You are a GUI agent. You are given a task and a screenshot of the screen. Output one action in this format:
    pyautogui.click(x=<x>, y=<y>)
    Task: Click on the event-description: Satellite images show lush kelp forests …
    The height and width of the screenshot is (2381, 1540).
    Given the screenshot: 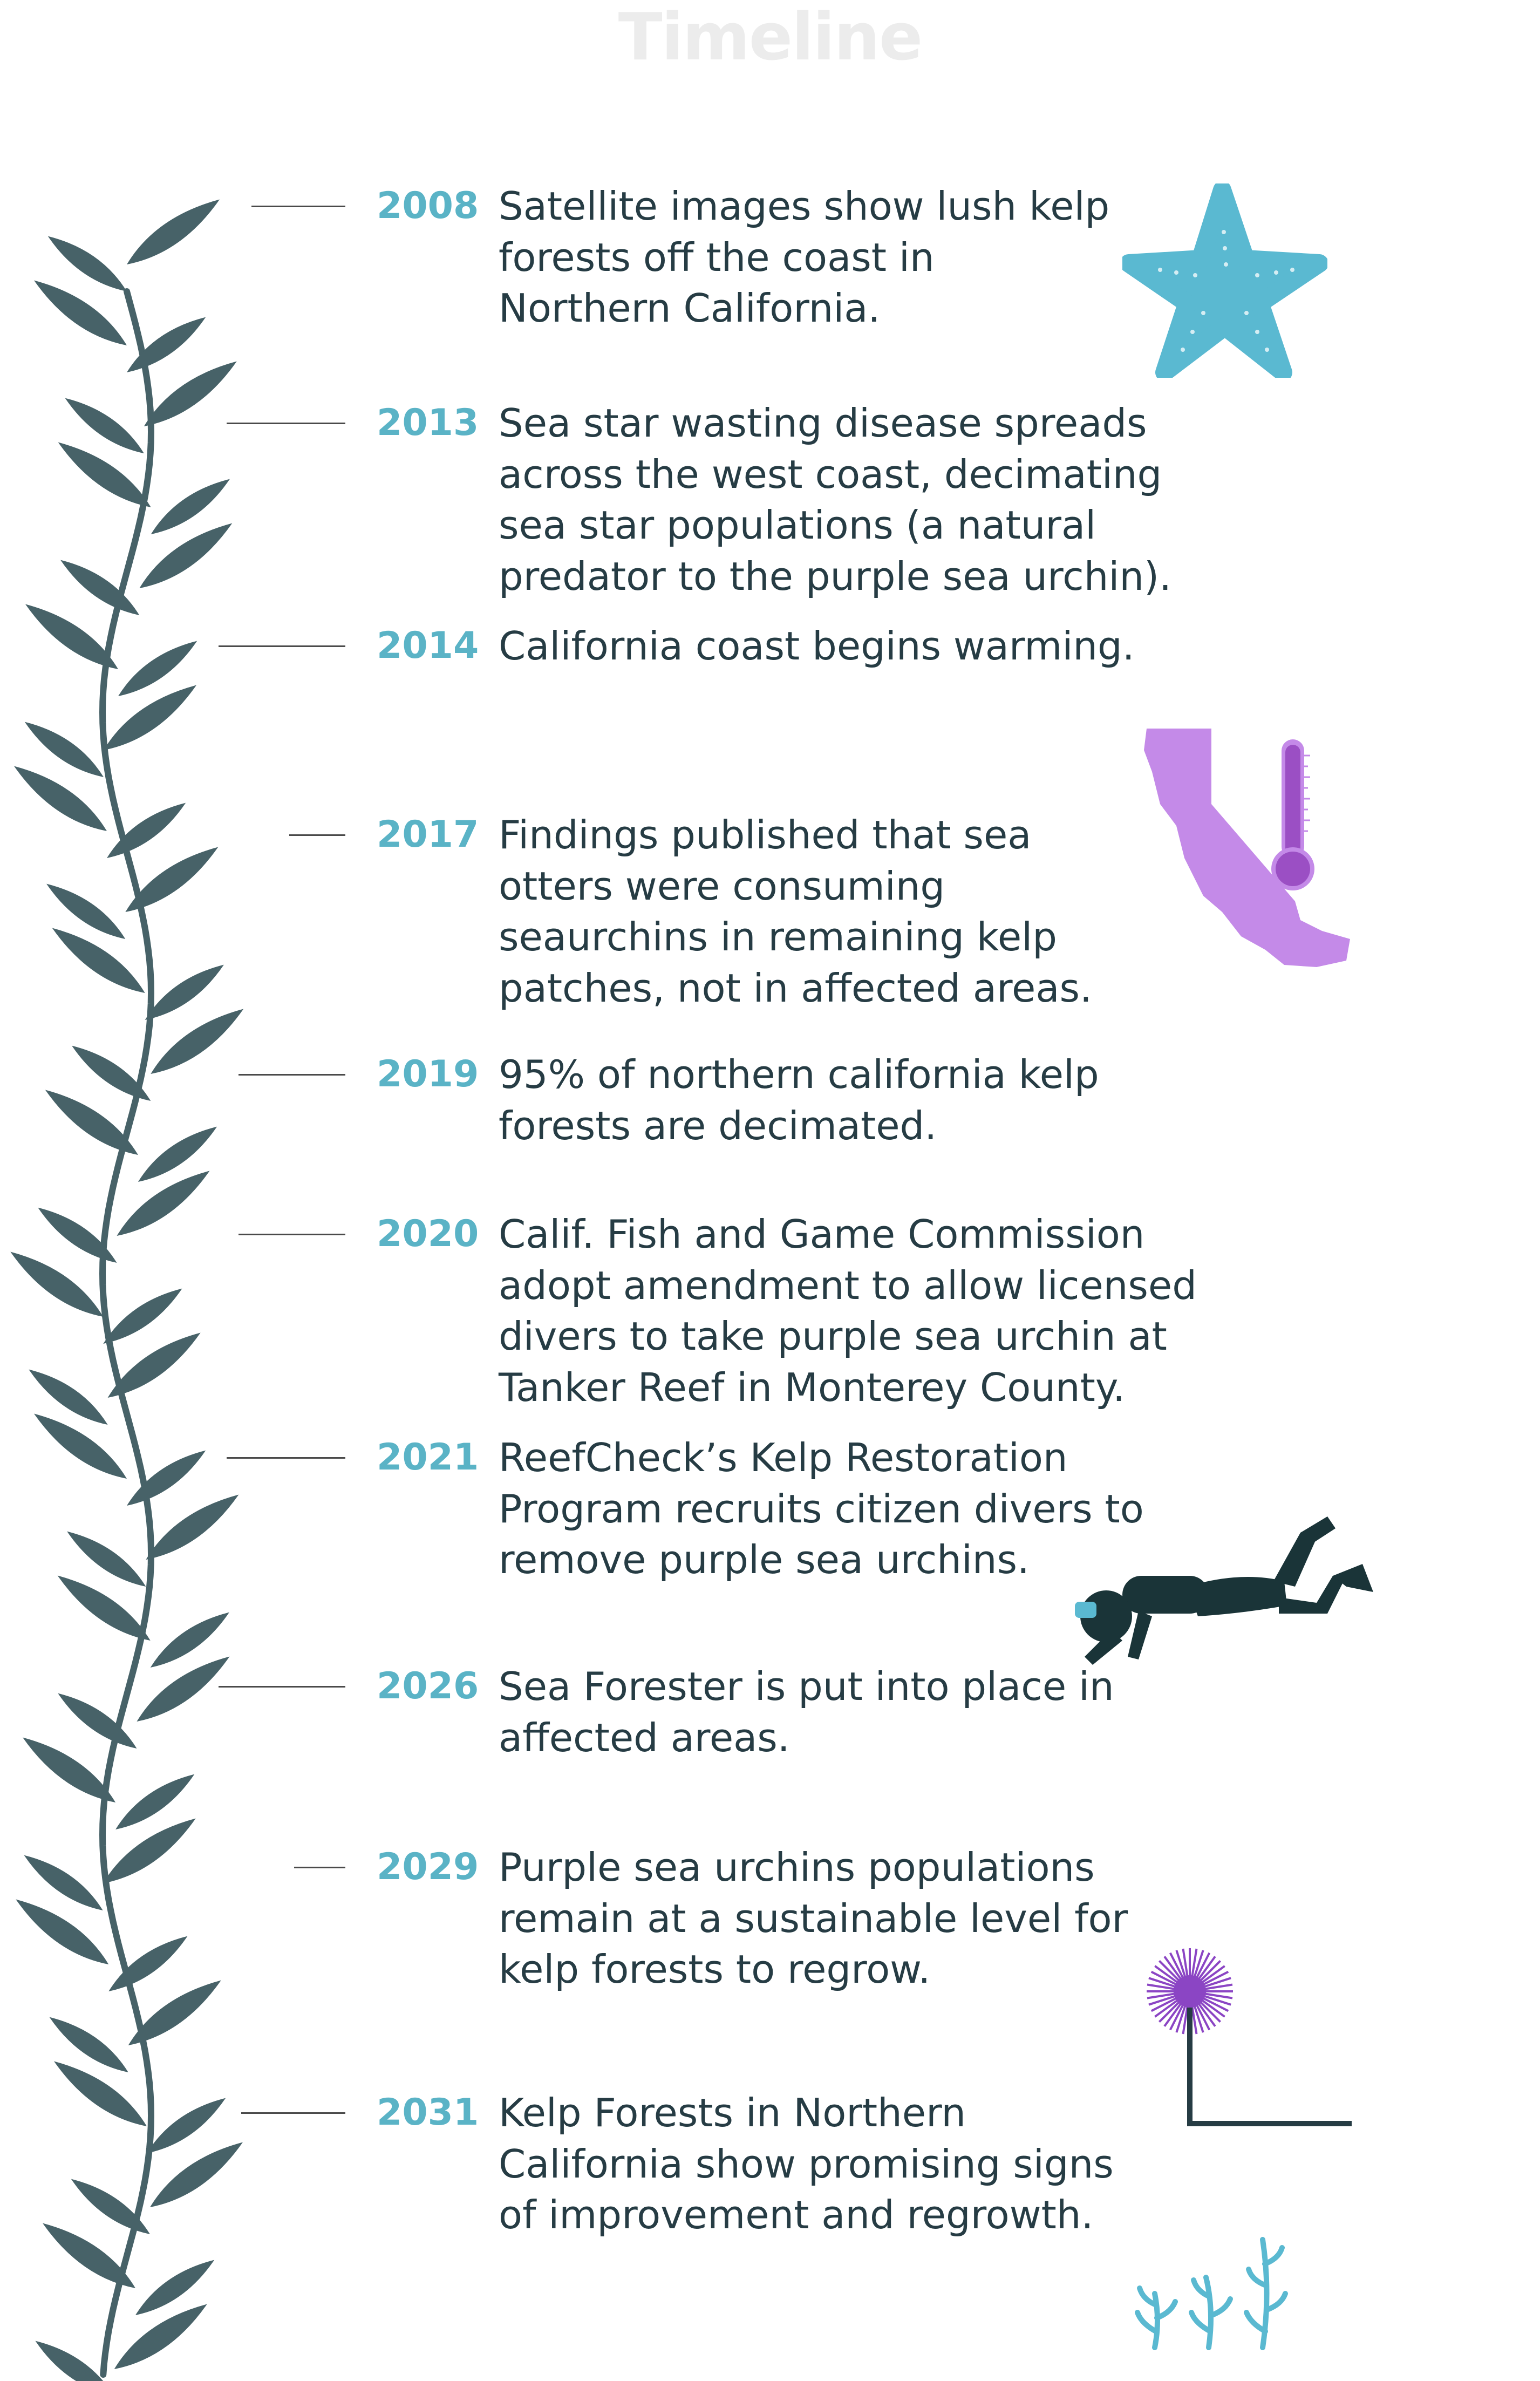 What is the action you would take?
    pyautogui.click(x=804, y=257)
    